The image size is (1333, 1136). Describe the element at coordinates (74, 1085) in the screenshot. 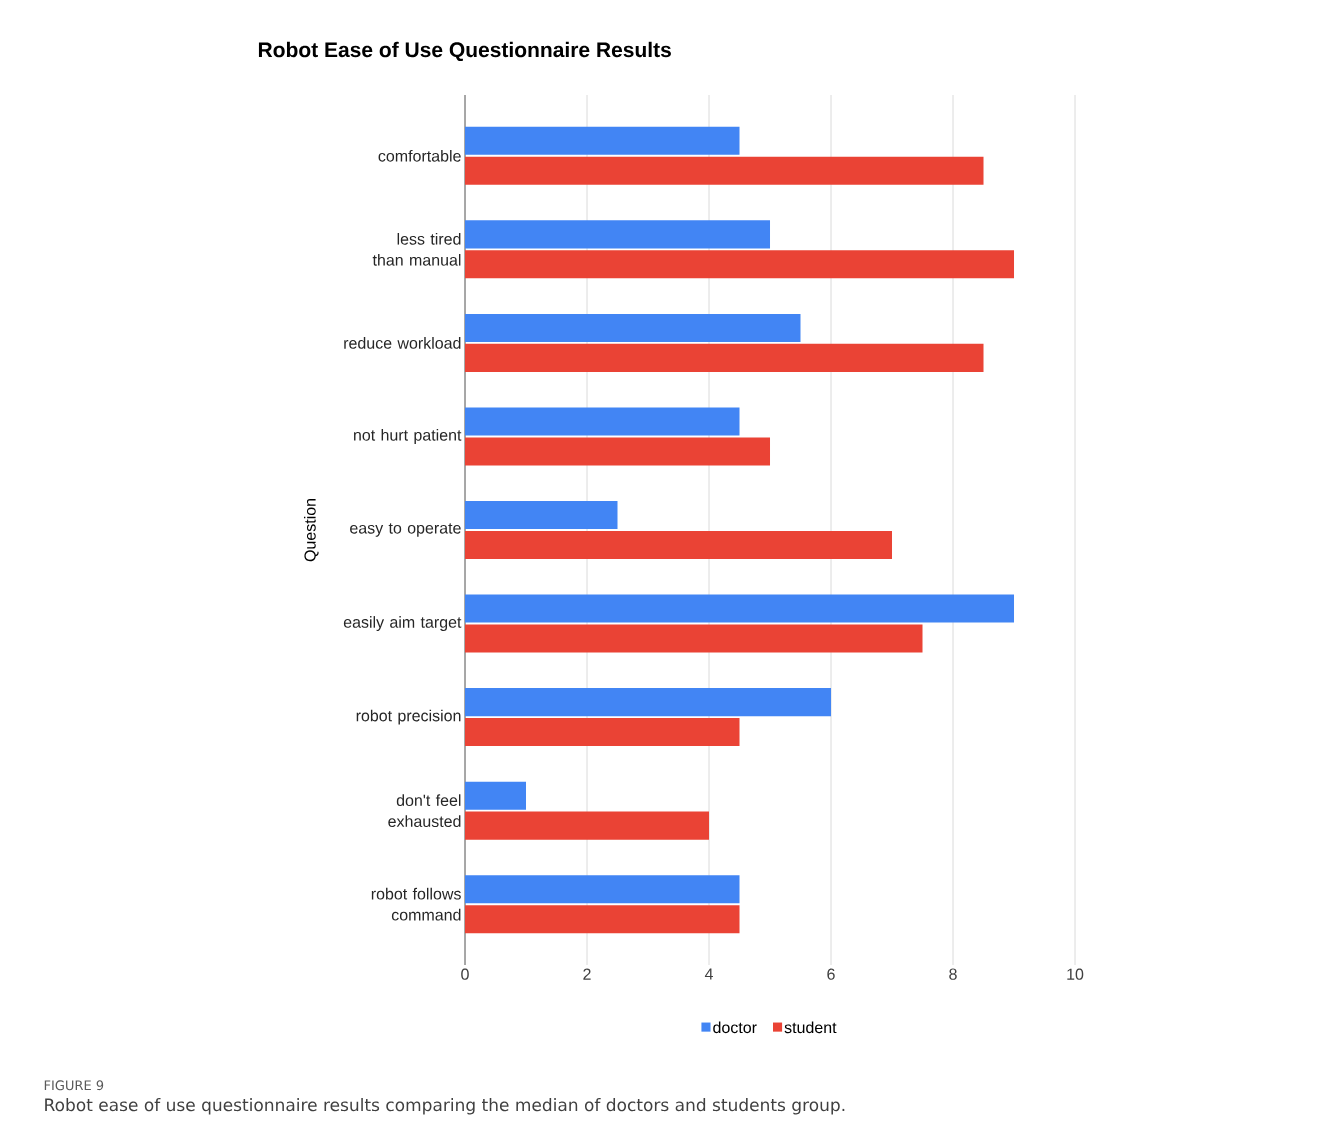

I see `caption: FIGURE 9` at that location.